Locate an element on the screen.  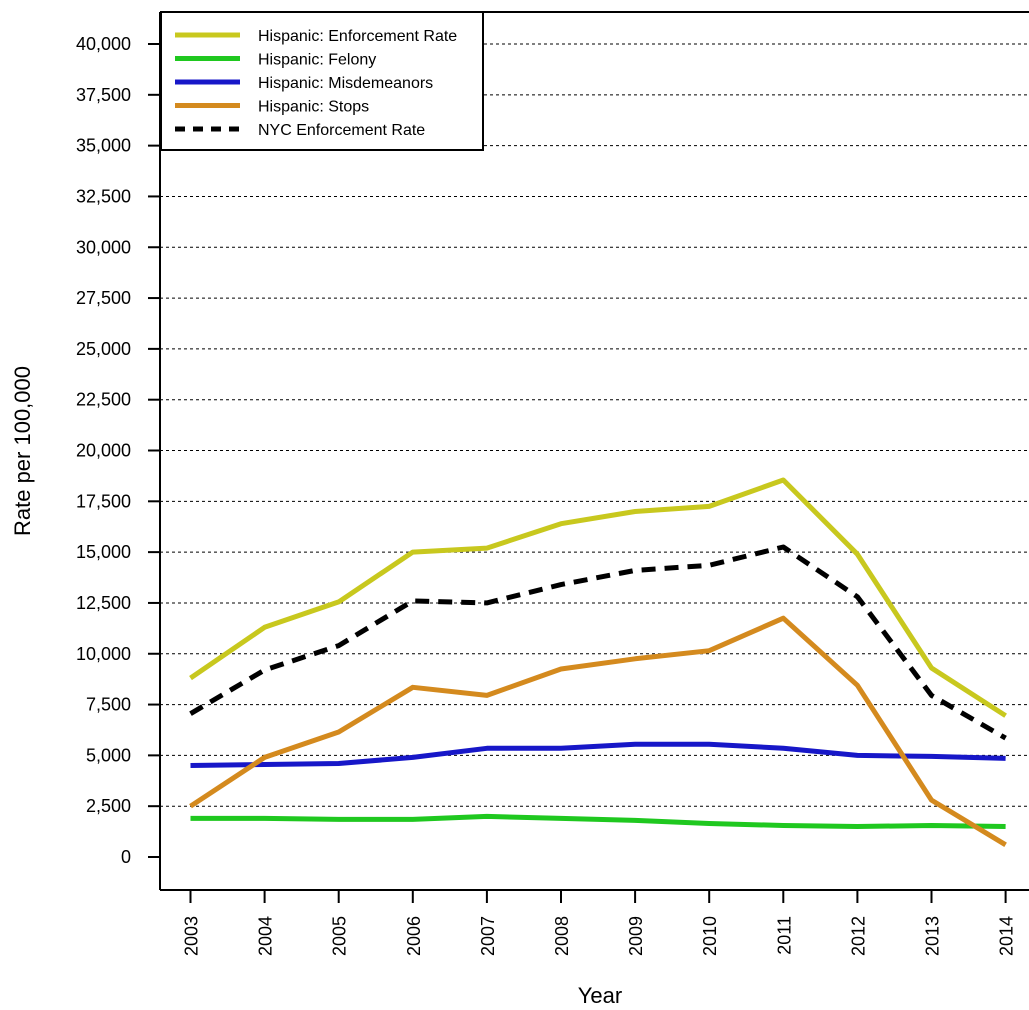
y-tick-label: 0 is located at coordinates (126, 857).